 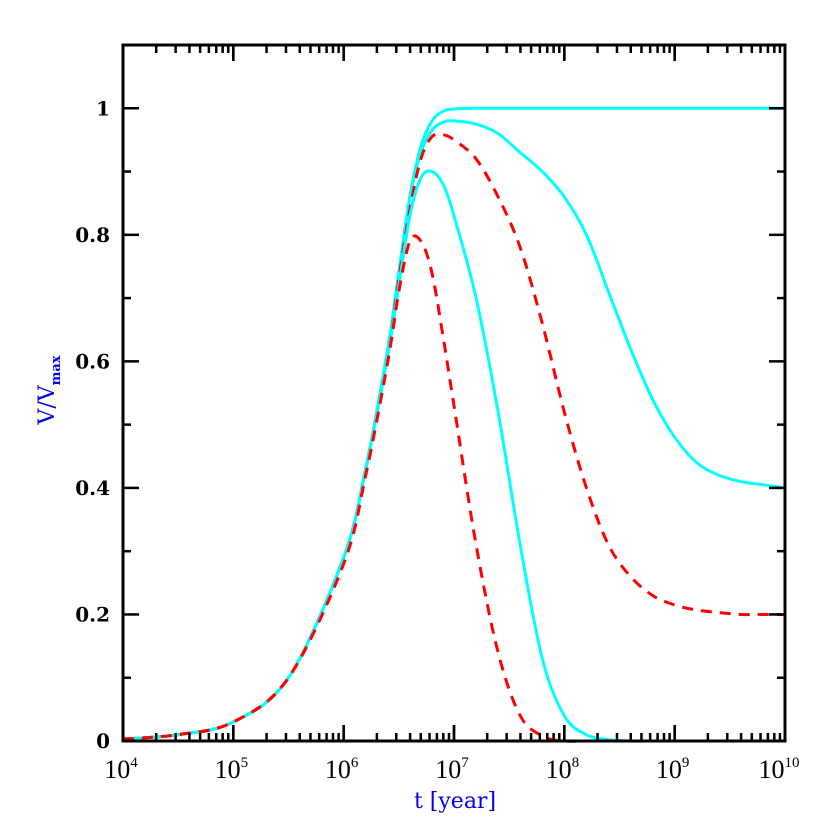 What do you see at coordinates (103, 741) in the screenshot?
I see `y-tick-label: 0` at bounding box center [103, 741].